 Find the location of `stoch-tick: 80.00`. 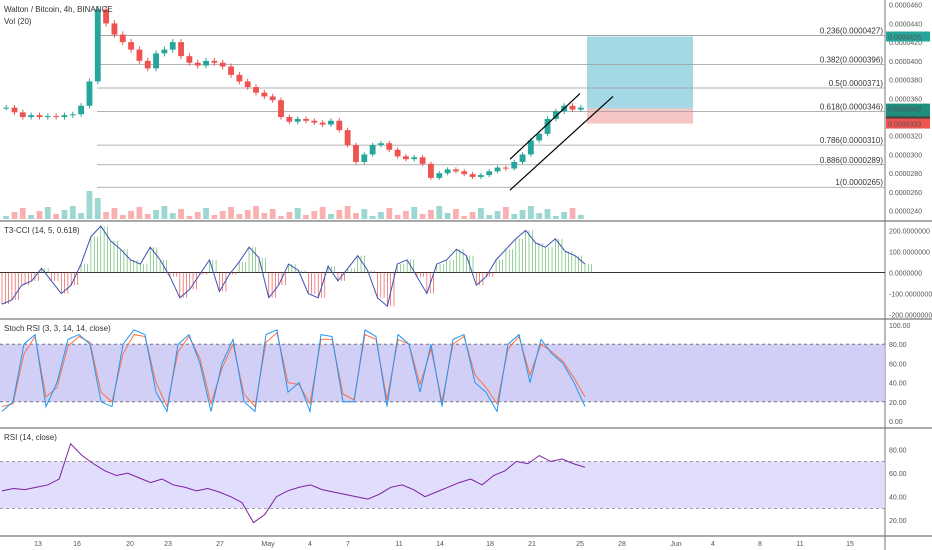

stoch-tick: 80.00 is located at coordinates (898, 345).